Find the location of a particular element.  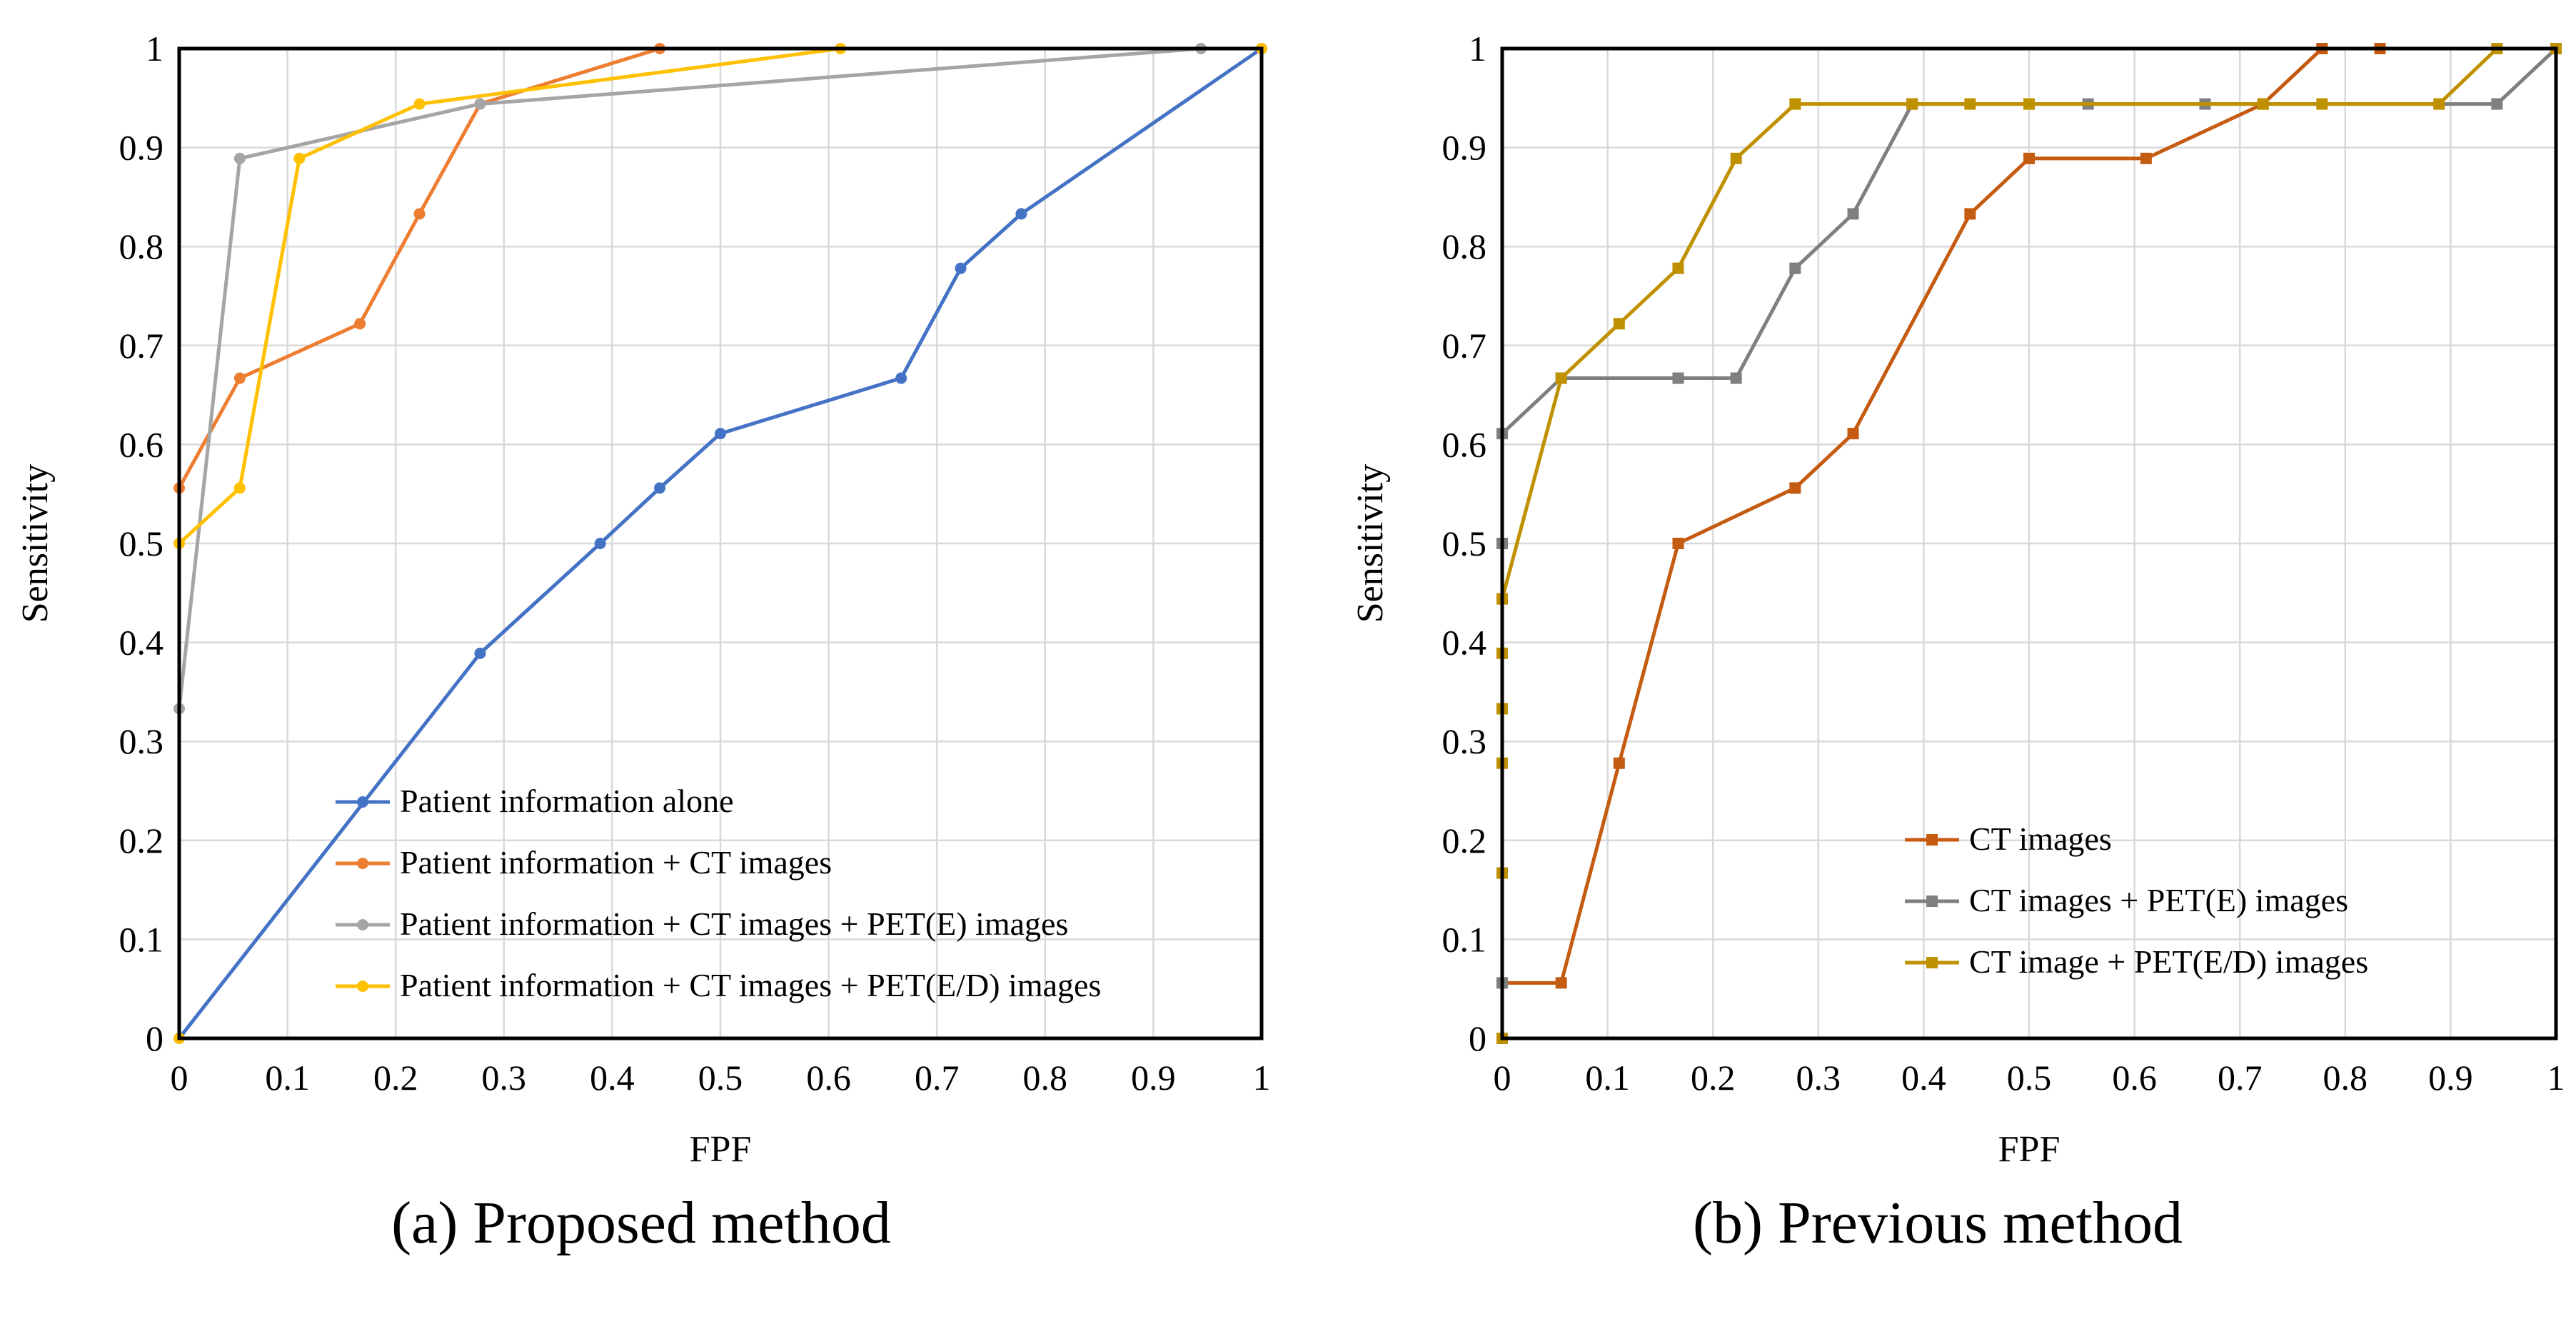

chart-caption: (b) Previous method is located at coordinates (1938, 1223).